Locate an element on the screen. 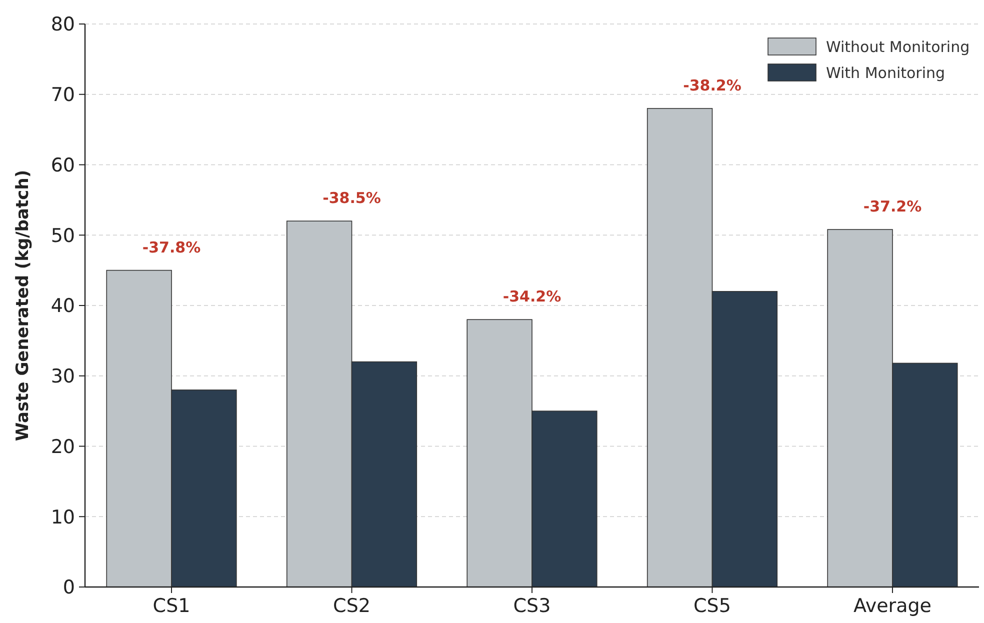 The image size is (984, 623). y-tick-label: 50 is located at coordinates (62, 235).